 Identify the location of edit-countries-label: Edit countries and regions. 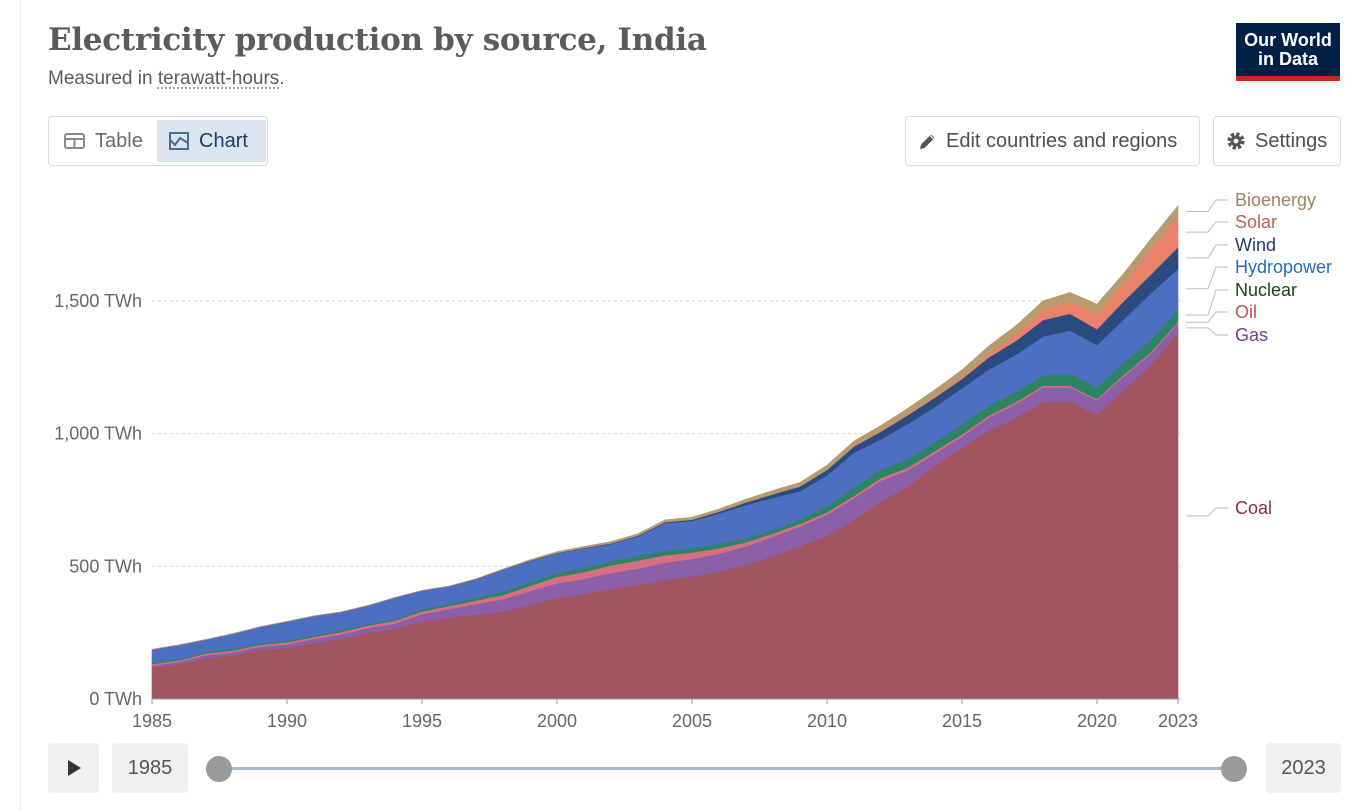
(1062, 140).